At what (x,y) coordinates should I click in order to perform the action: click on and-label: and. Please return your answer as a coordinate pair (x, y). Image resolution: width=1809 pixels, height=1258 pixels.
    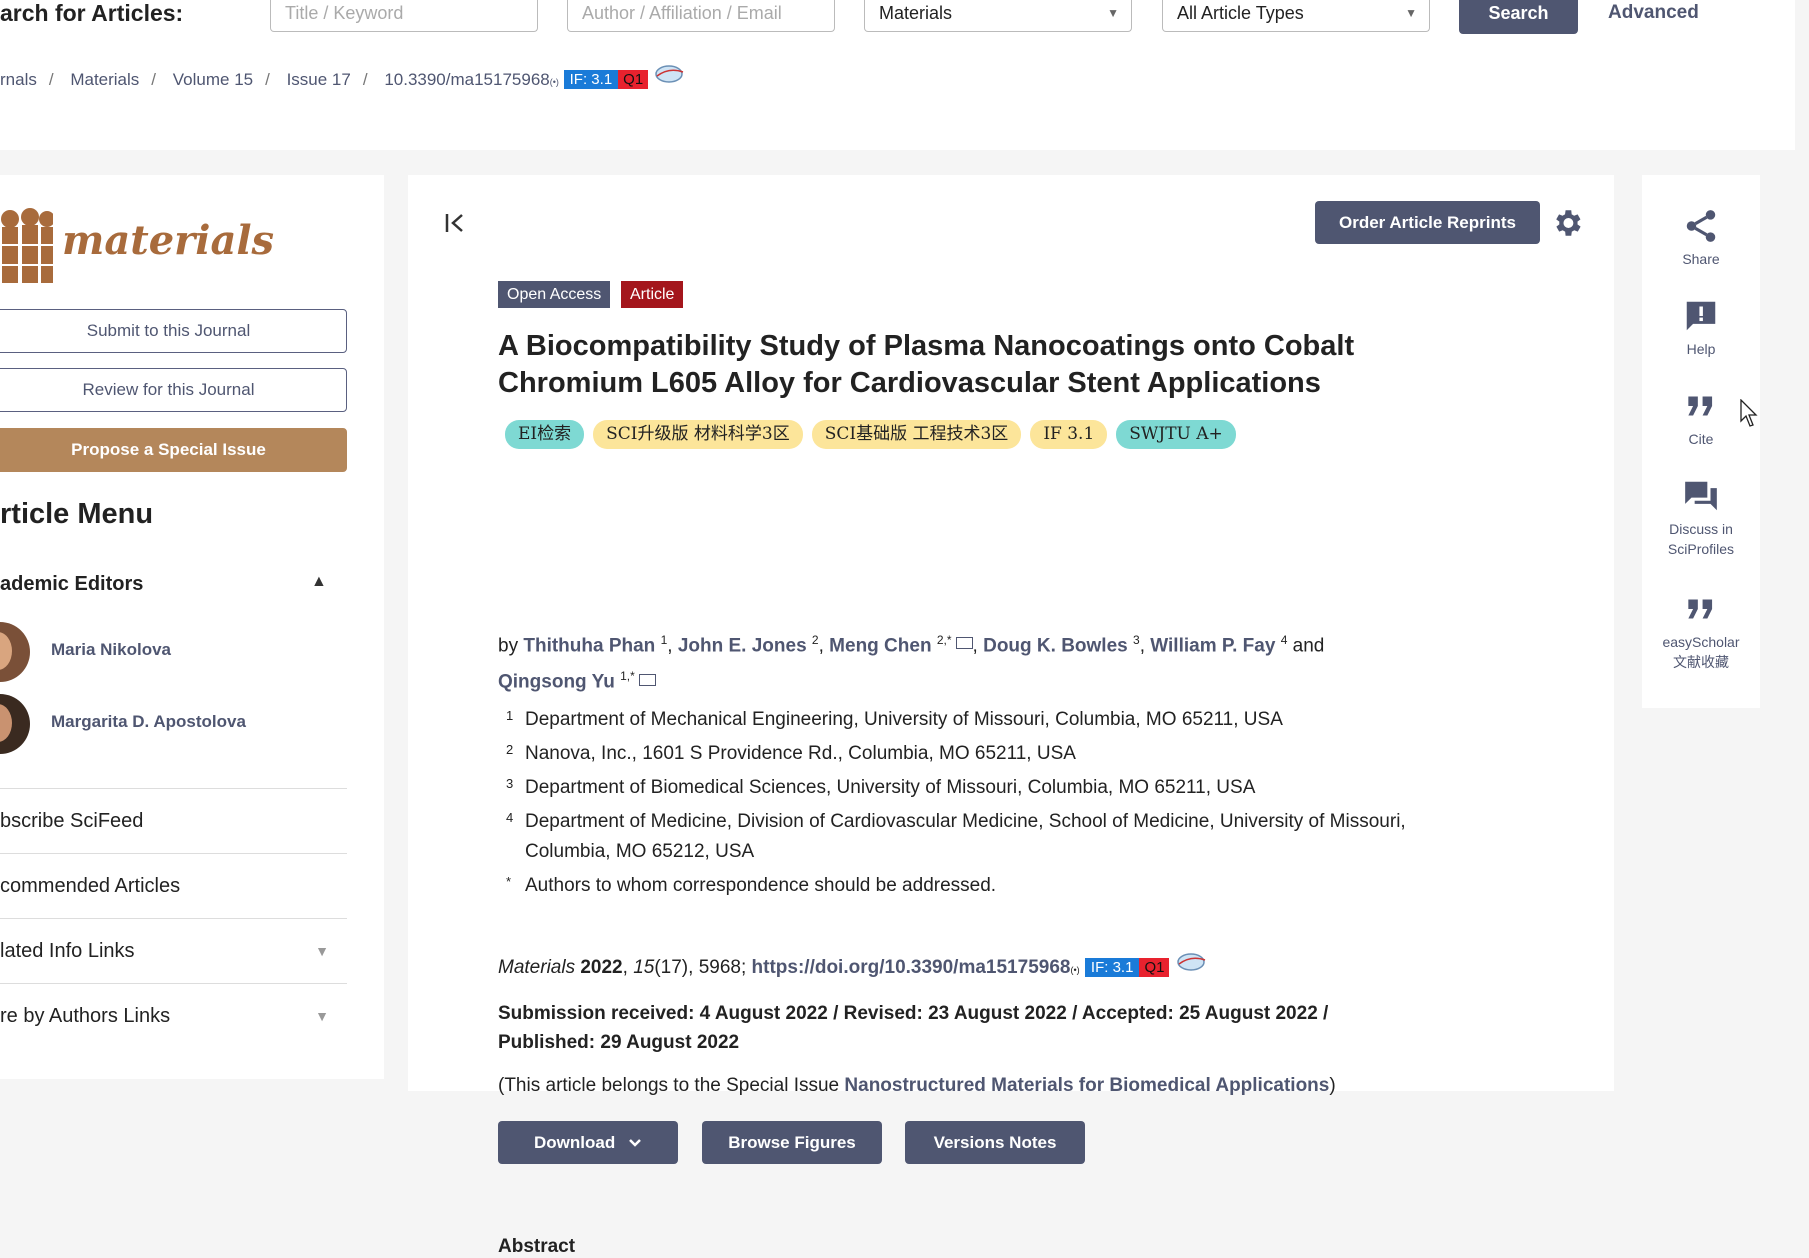
    Looking at the image, I should click on (1308, 646).